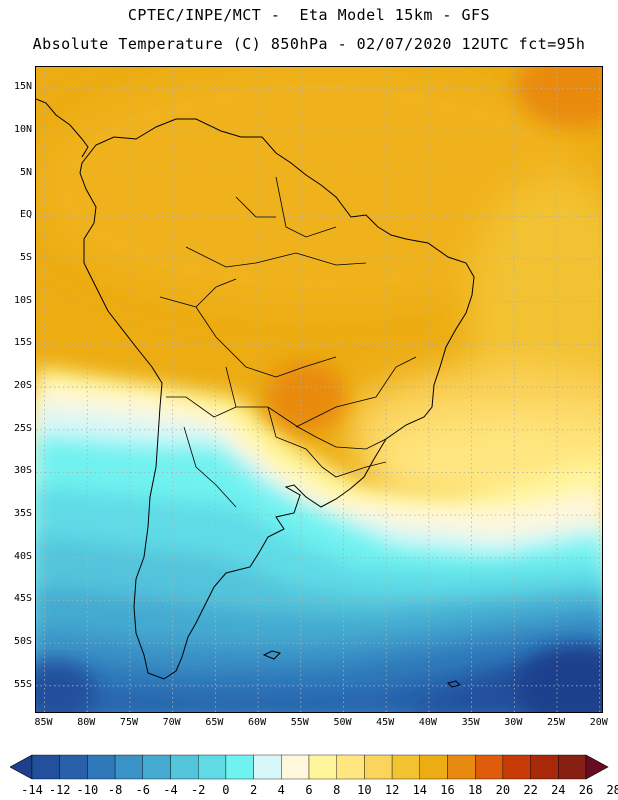 This screenshot has width=618, height=800. I want to click on lat-tick-label: 25S, so click(22, 428).